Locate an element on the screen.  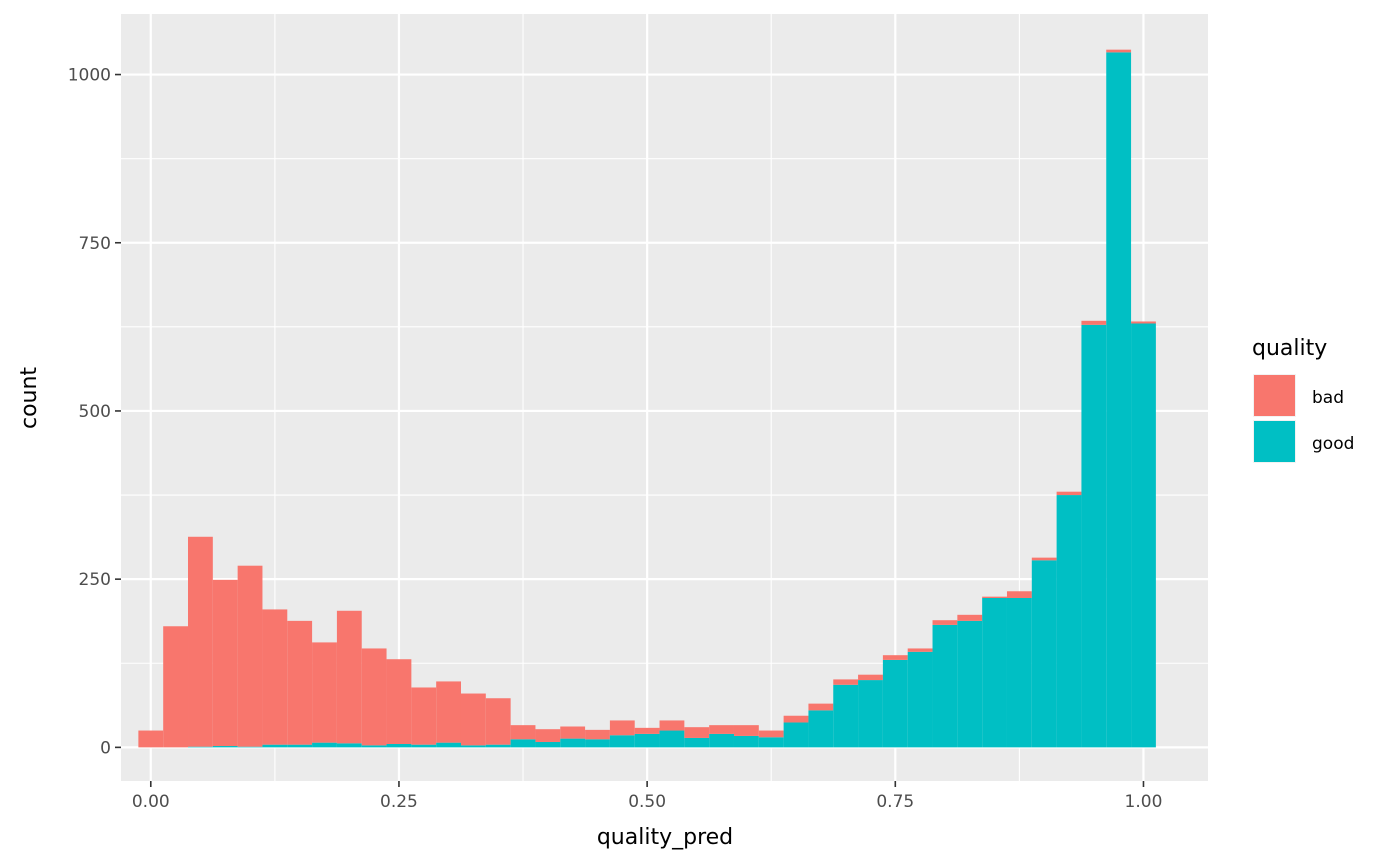
y-axis-title: count is located at coordinates (29, 398).